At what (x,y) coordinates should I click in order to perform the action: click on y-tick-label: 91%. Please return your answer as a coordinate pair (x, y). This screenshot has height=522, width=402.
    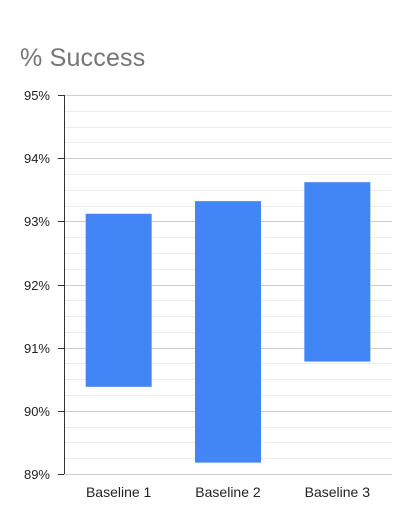
    Looking at the image, I should click on (37, 348).